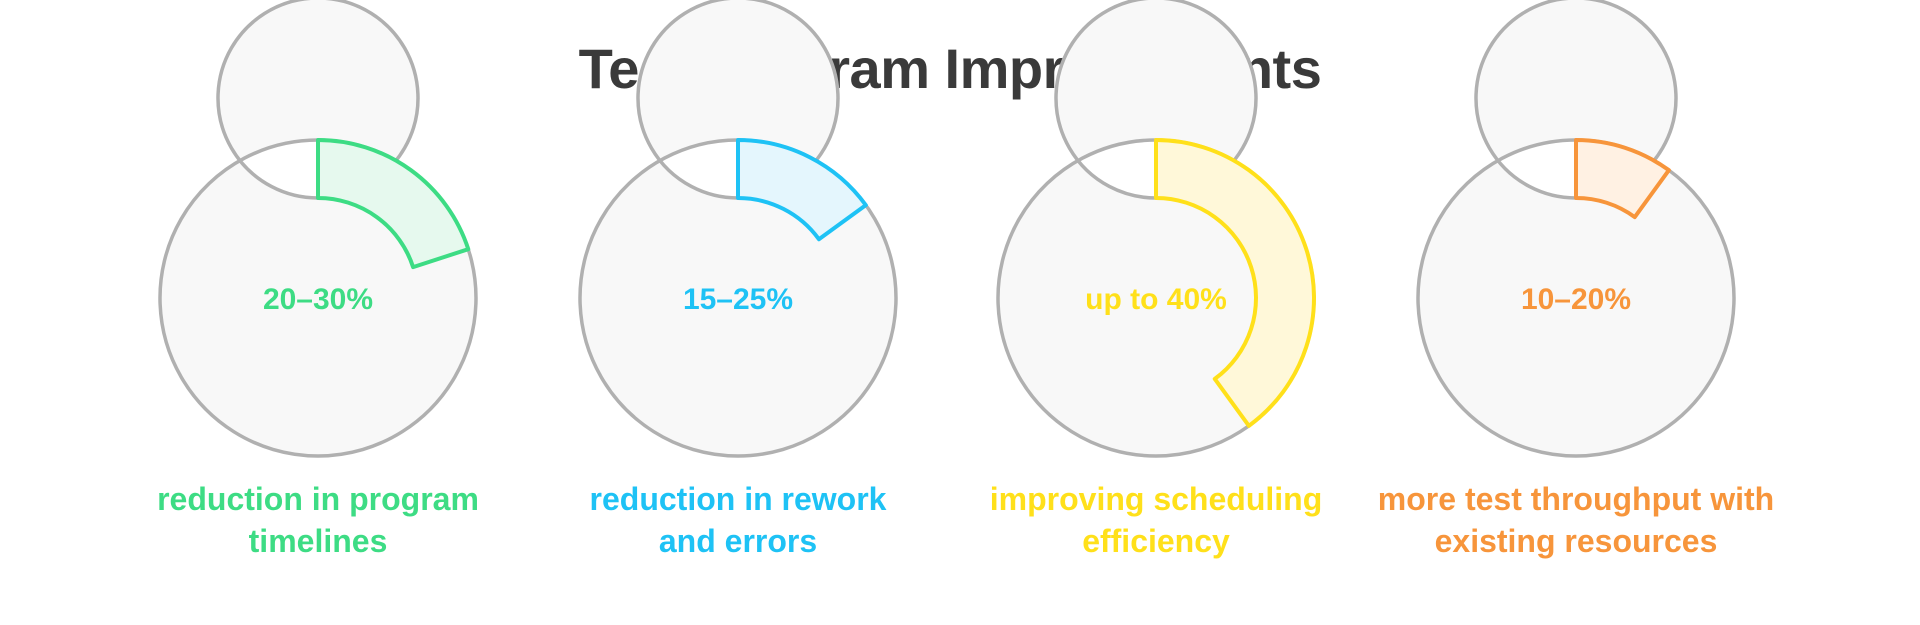  Describe the element at coordinates (738, 541) in the screenshot. I see `caption-line: and errors` at that location.